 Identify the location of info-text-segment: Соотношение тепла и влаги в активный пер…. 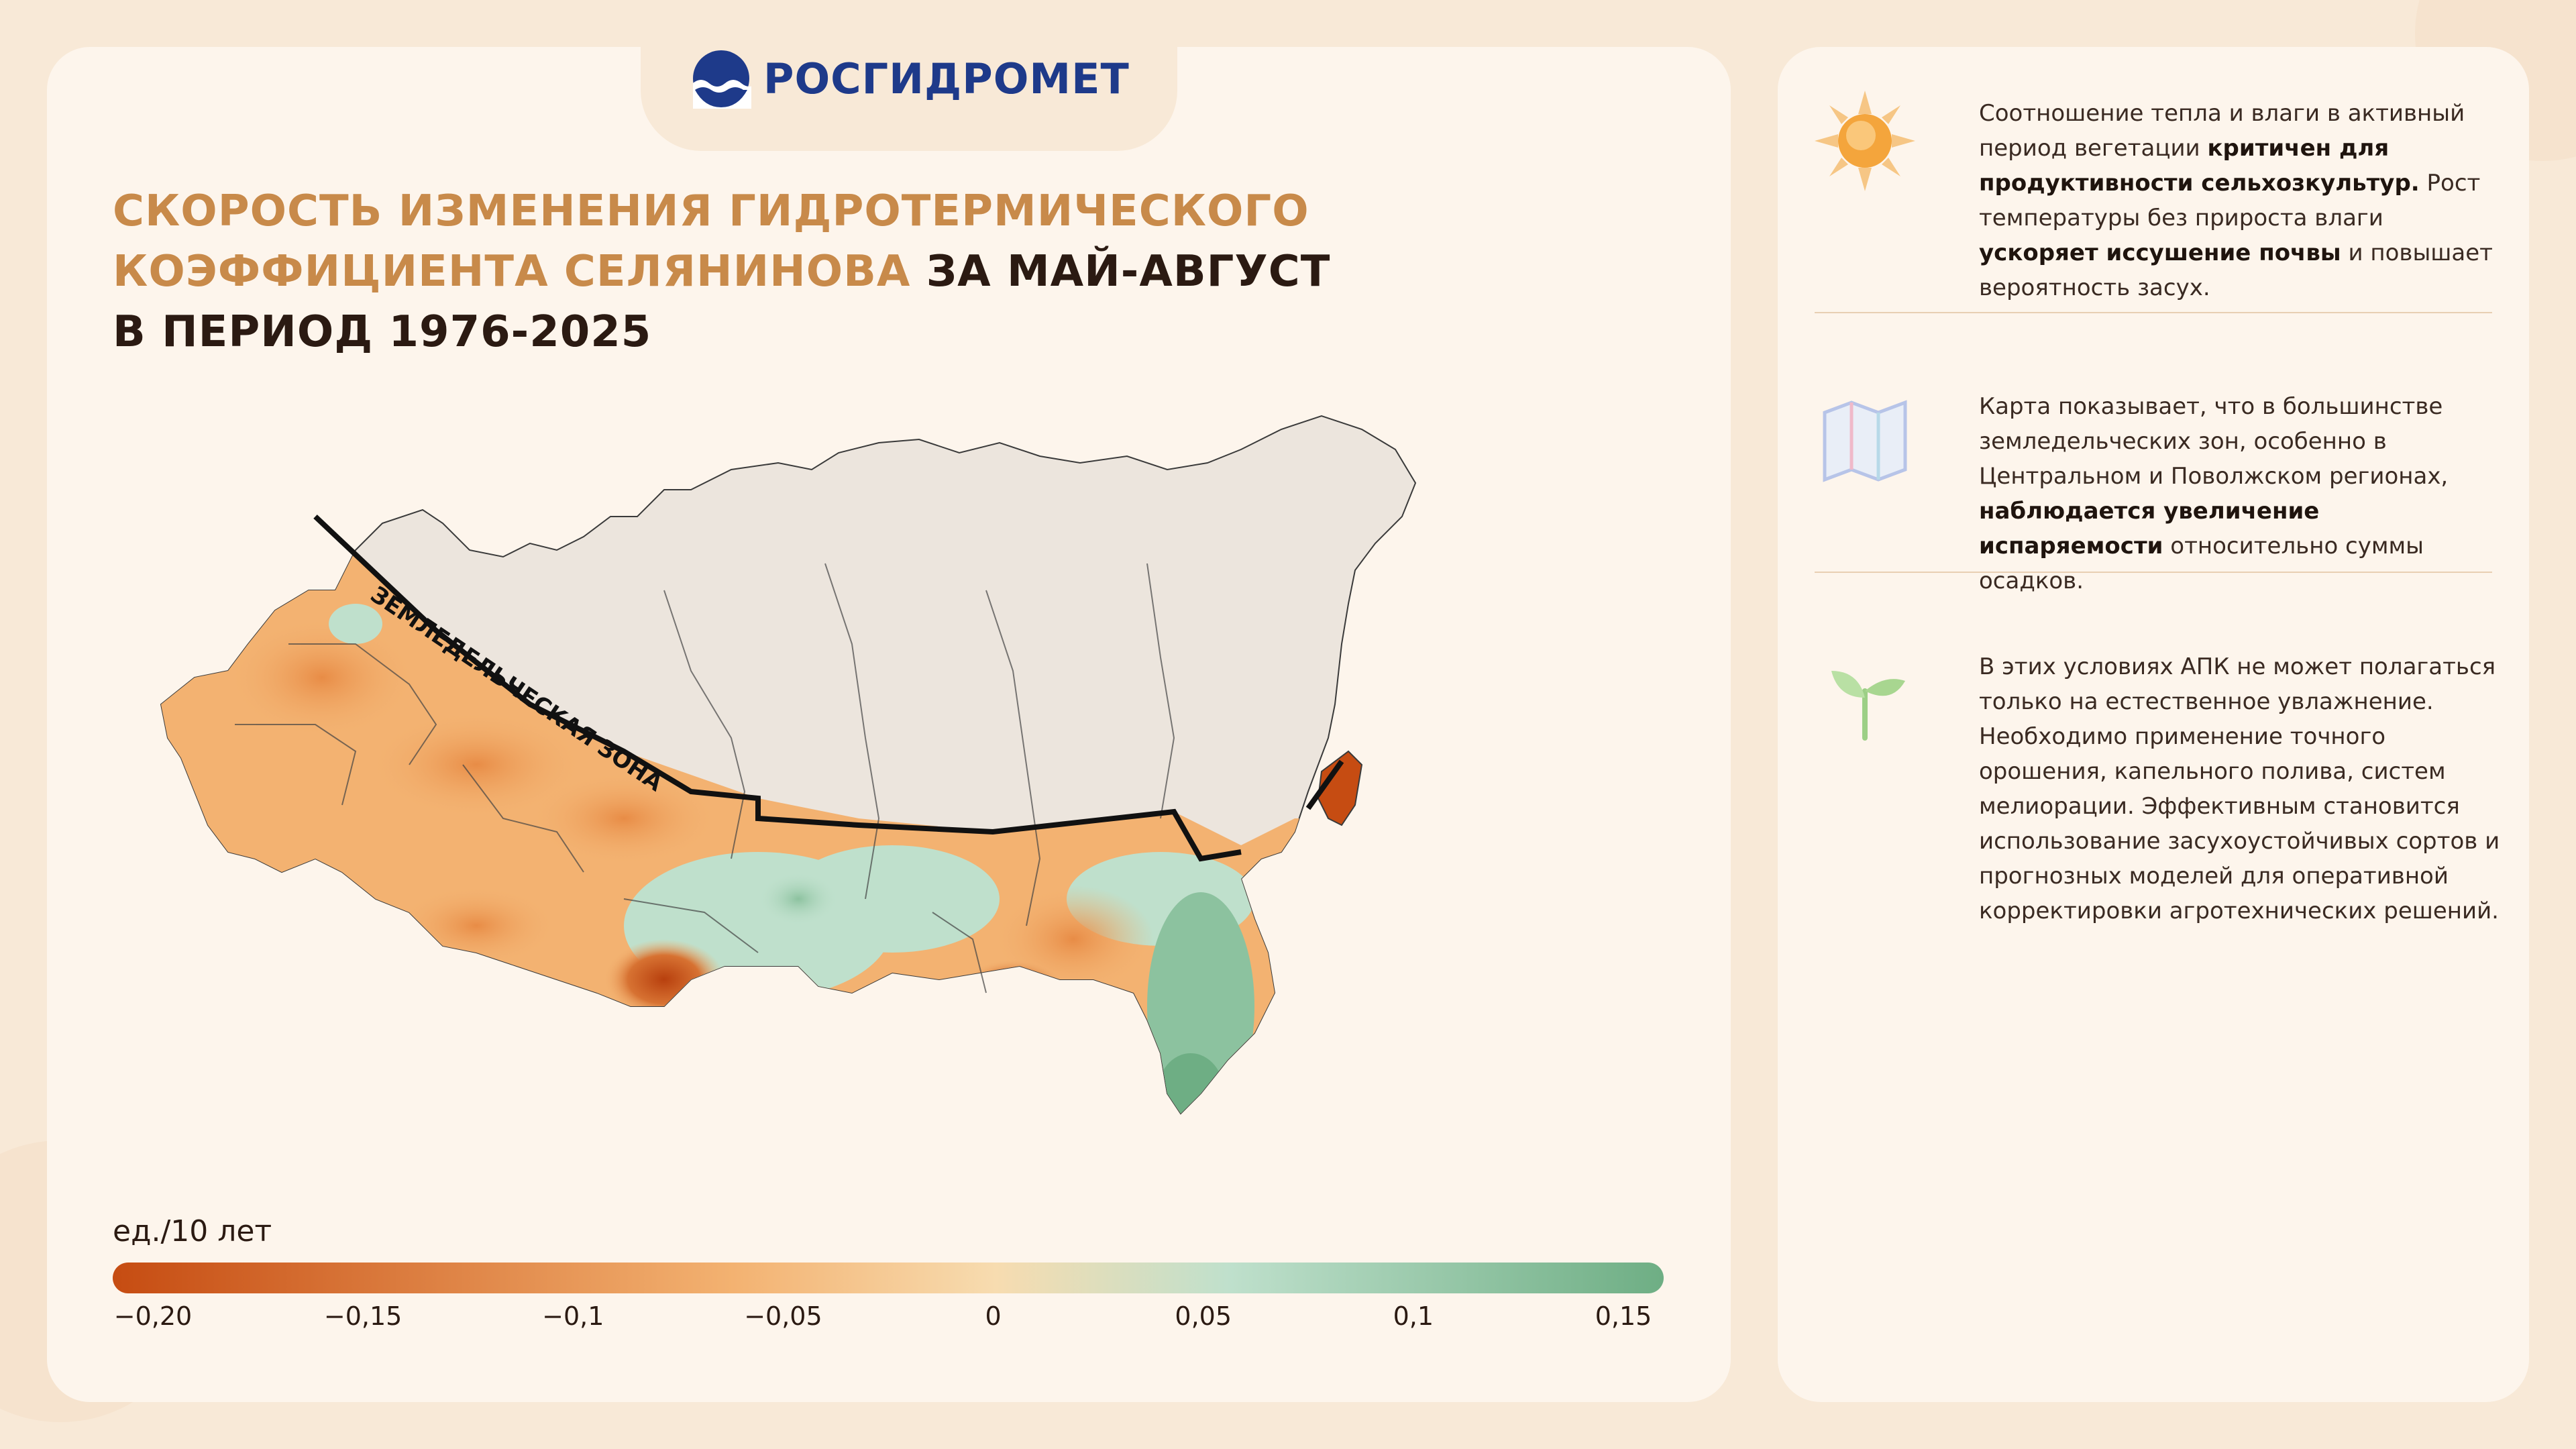
(2222, 131).